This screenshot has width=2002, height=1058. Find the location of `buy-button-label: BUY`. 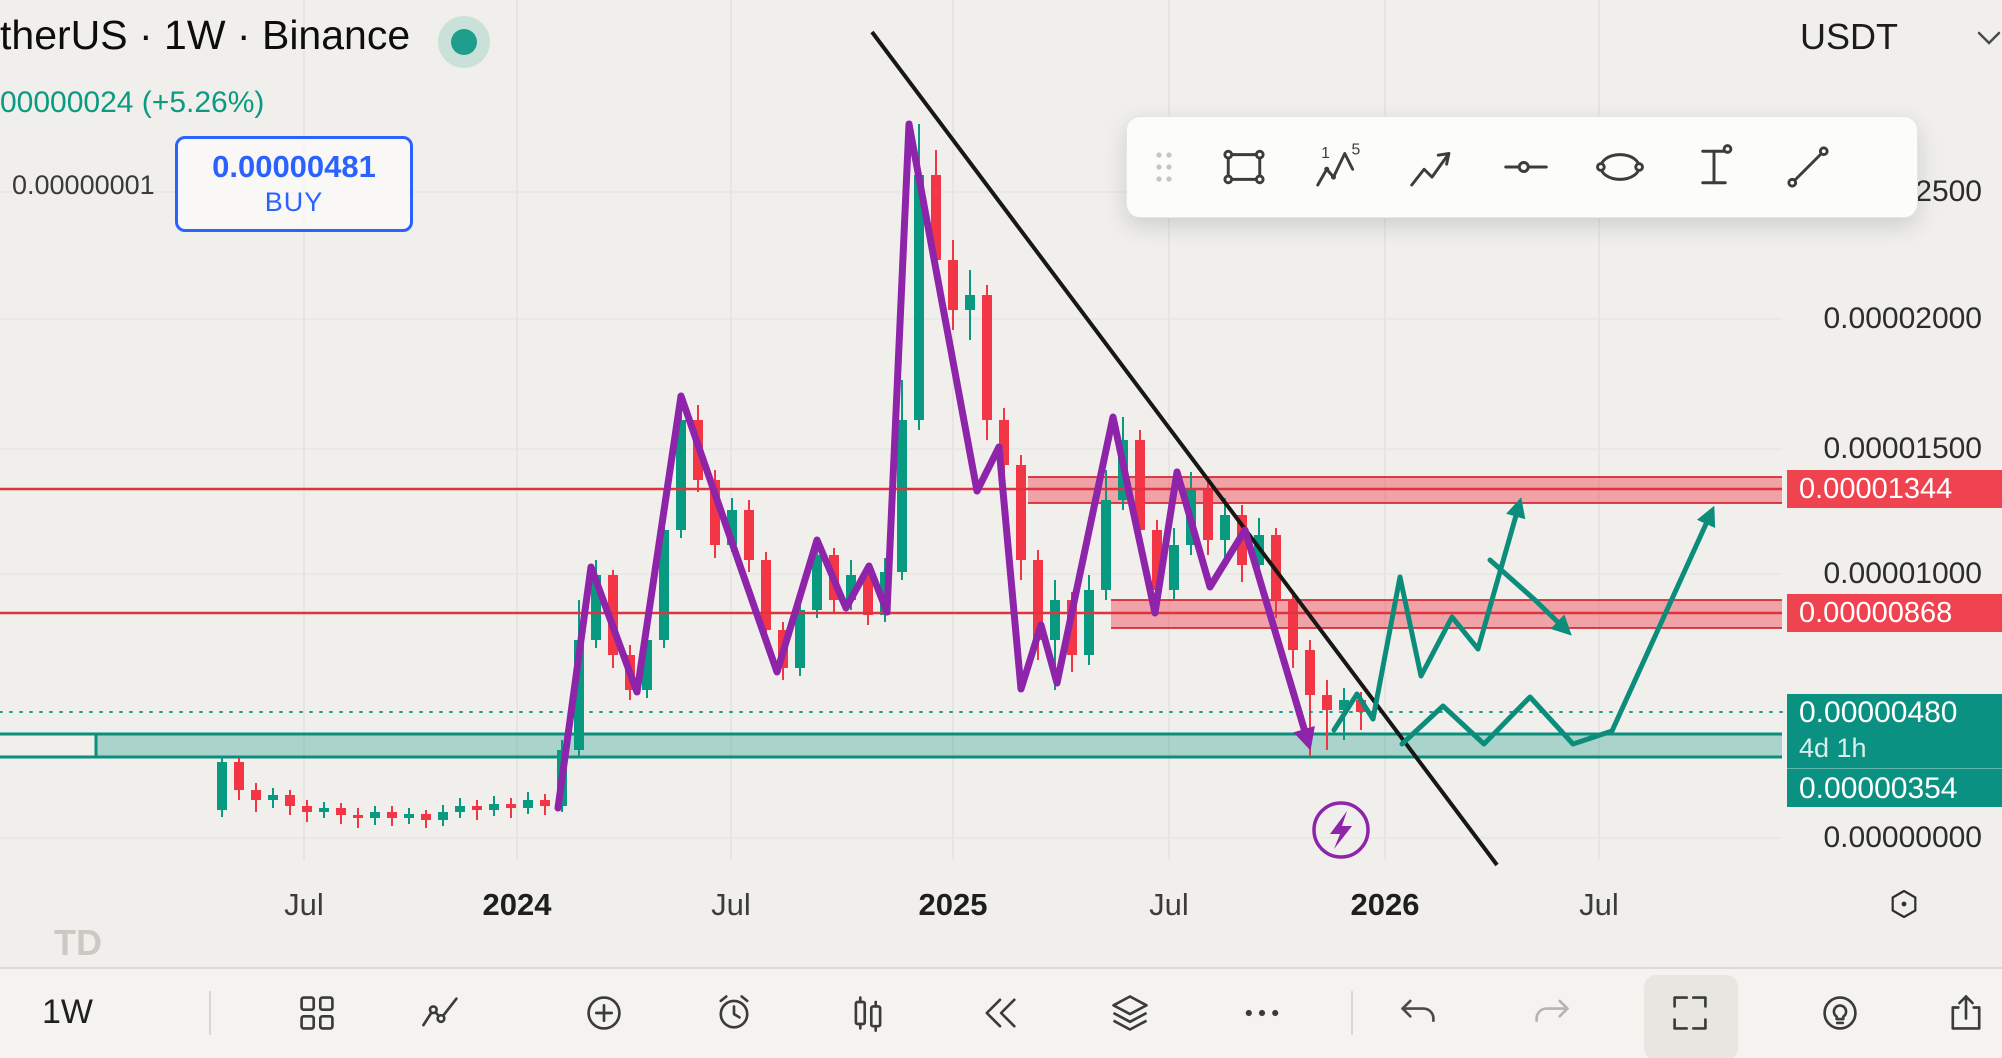

buy-button-label: BUY is located at coordinates (294, 202).